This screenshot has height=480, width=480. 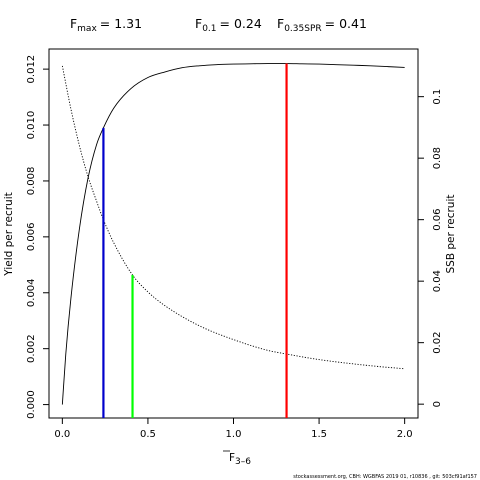 What do you see at coordinates (430, 248) in the screenshot?
I see `right-y-axis: 0 0.02 0.04 0.06 0.08 0.1` at bounding box center [430, 248].